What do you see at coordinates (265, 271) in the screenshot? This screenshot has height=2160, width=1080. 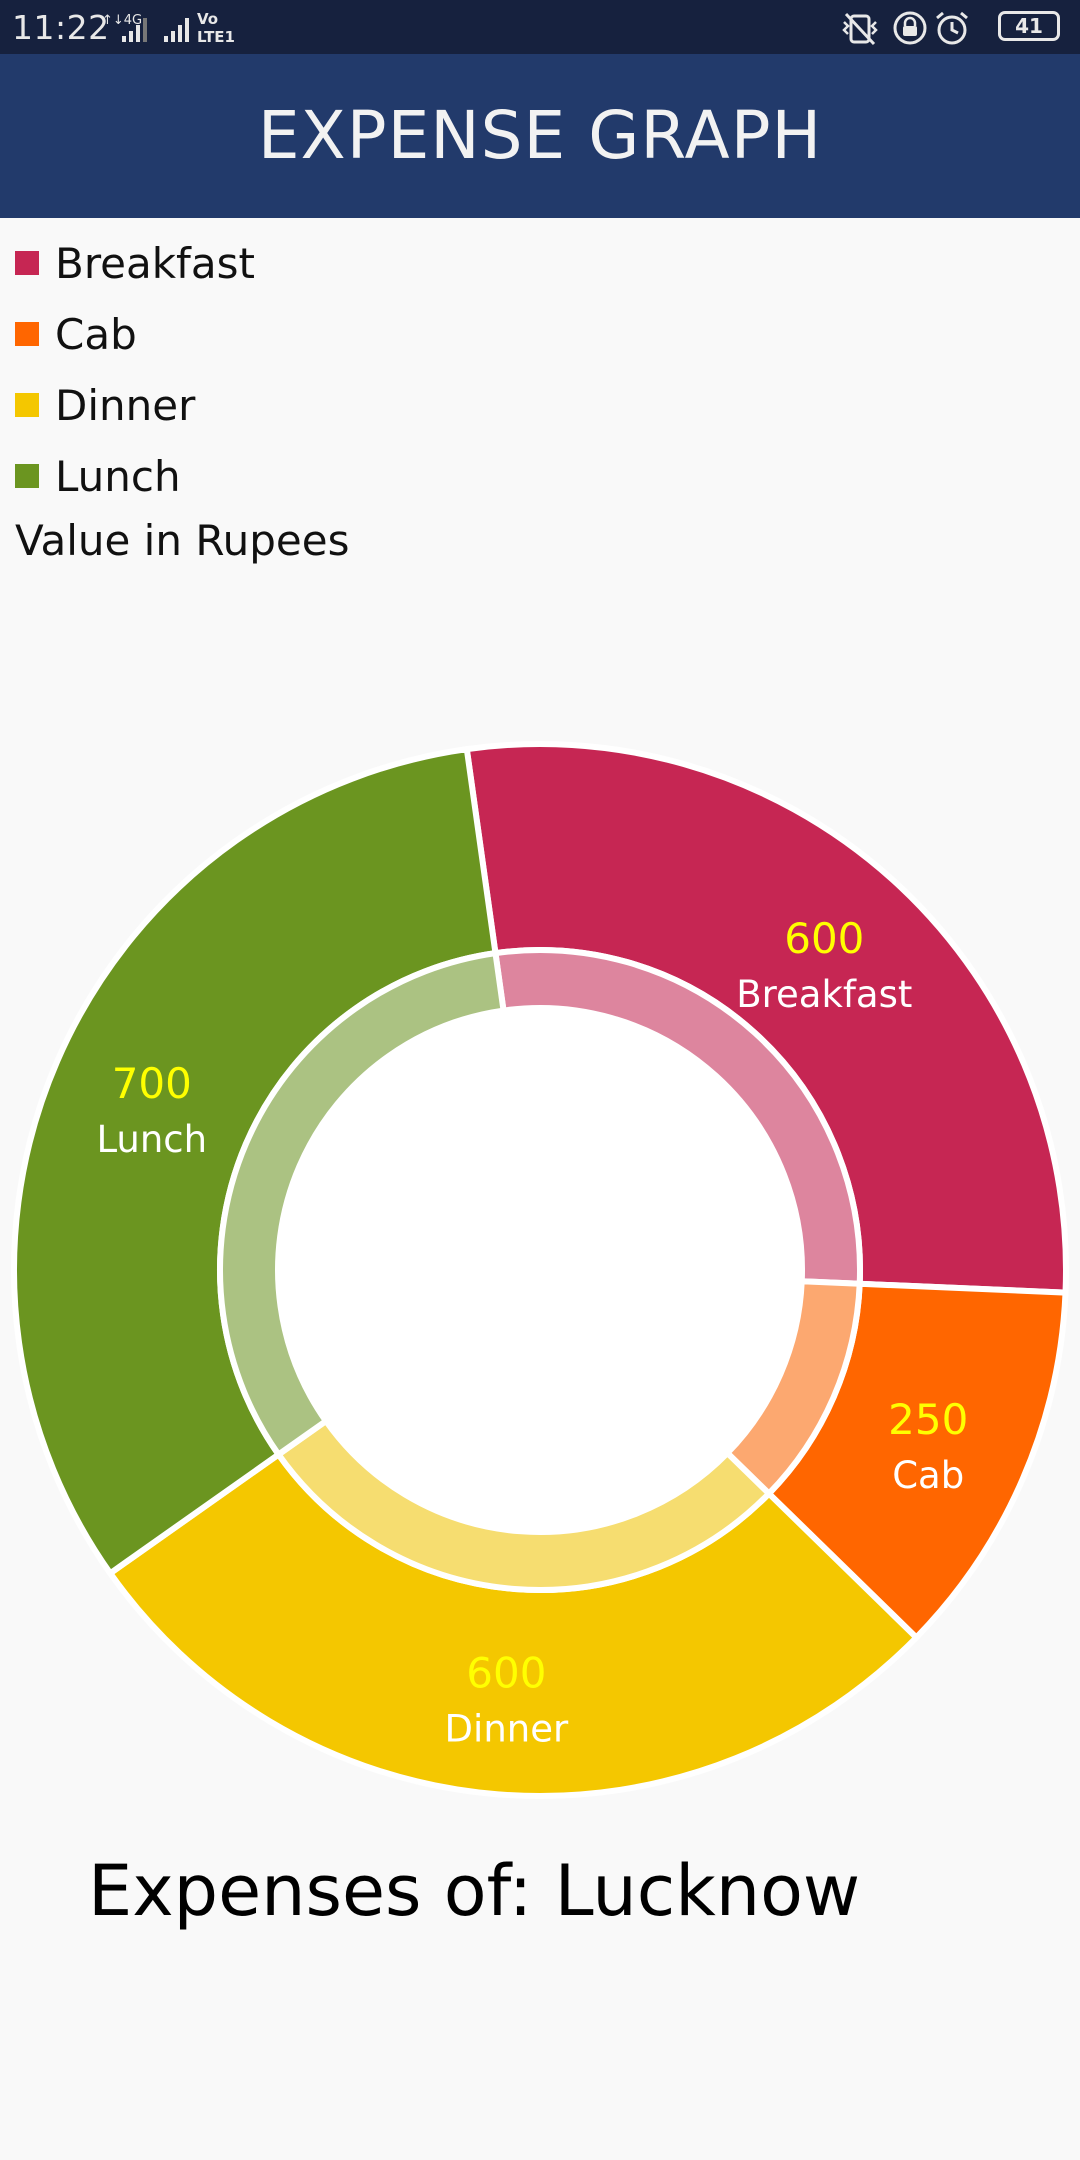 I see `legend-item-breakfast: Breakfast` at bounding box center [265, 271].